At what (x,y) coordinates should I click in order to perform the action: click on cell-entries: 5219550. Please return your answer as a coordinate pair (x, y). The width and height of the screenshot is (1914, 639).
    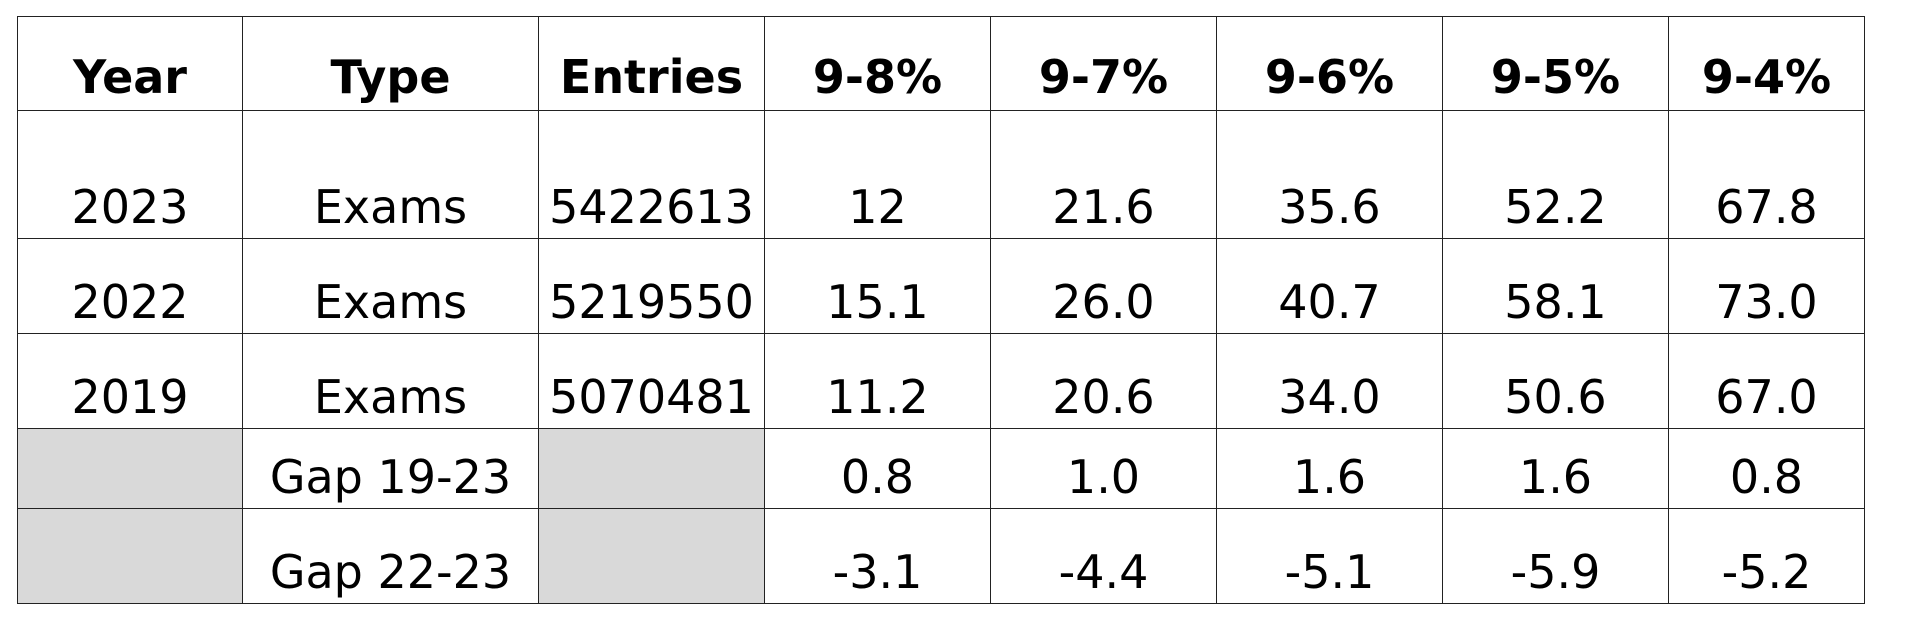
    Looking at the image, I should click on (651, 286).